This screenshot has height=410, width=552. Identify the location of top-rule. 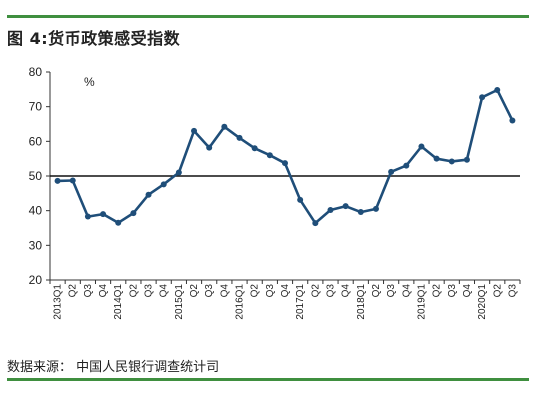
(268, 16).